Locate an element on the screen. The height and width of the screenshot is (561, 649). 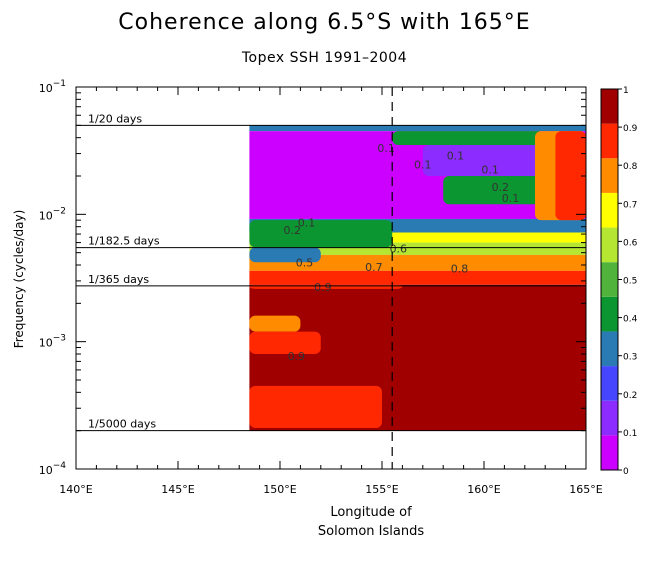
contour-label-1: 0.1 is located at coordinates (456, 155).